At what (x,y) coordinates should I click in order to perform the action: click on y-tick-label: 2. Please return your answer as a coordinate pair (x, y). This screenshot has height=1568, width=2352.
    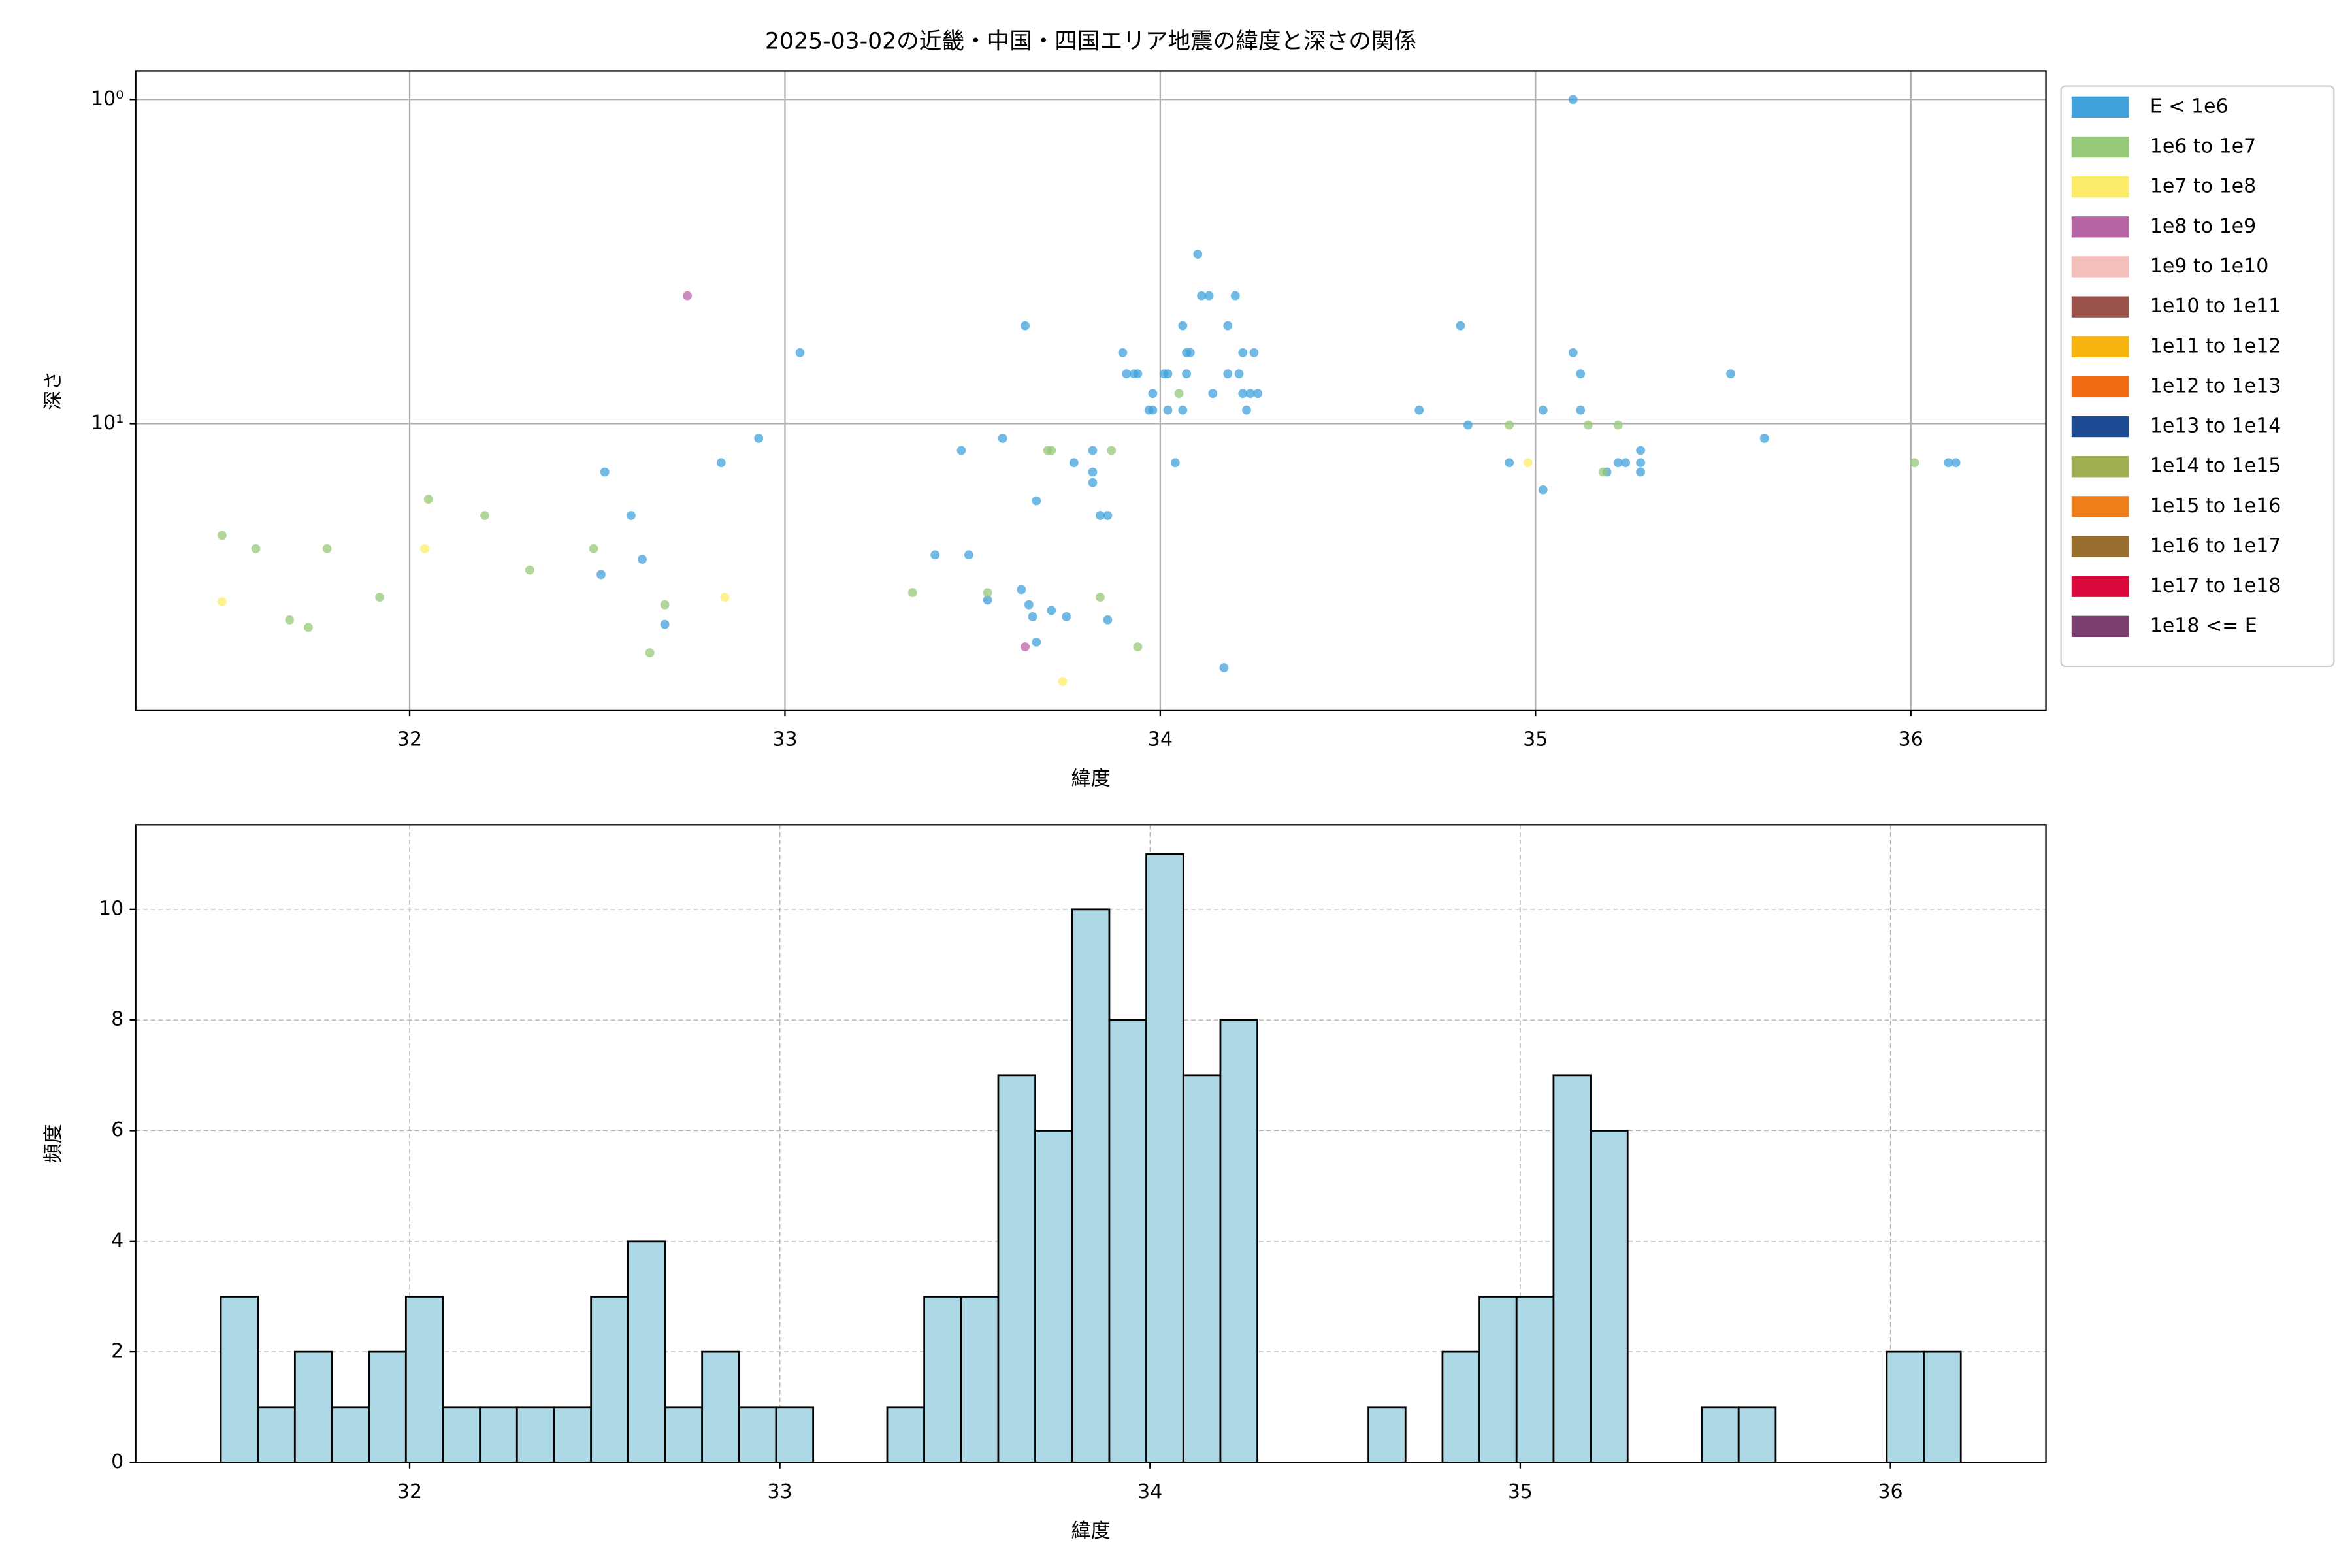
    Looking at the image, I should click on (117, 1351).